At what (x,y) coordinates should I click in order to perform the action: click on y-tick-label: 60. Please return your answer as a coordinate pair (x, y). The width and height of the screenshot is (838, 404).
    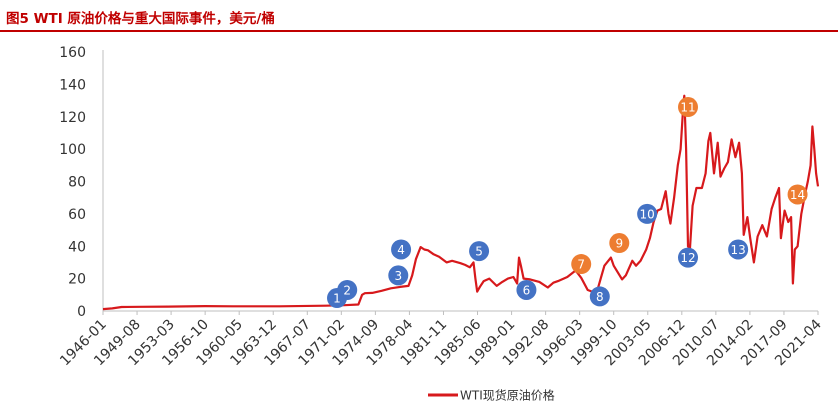
    Looking at the image, I should click on (77, 215).